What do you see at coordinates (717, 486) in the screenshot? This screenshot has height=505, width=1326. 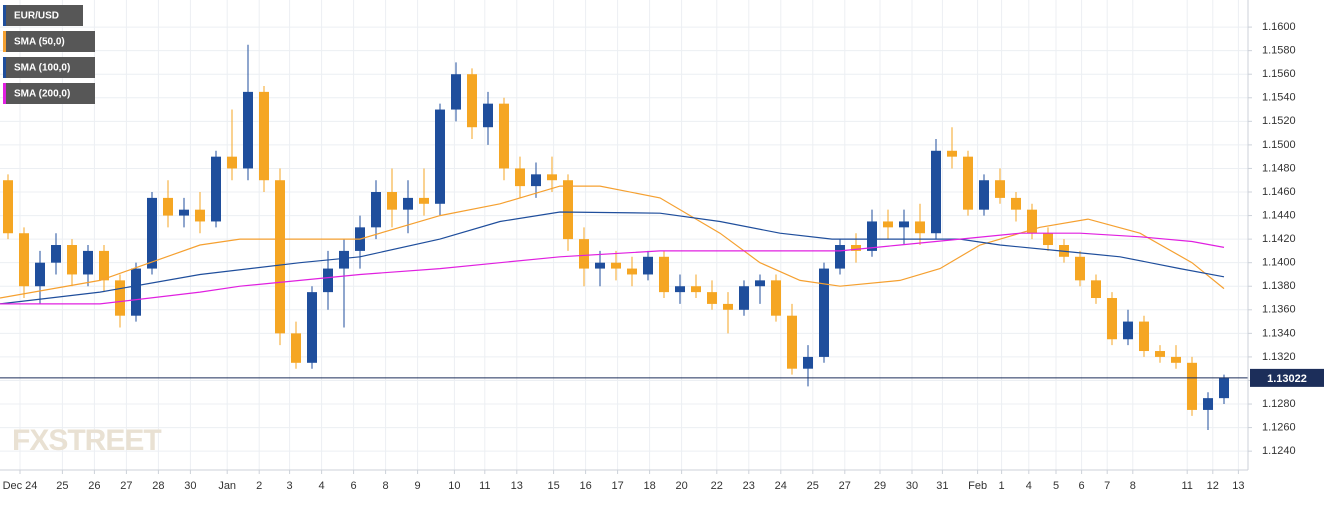 I see `x-tick-label: 22` at bounding box center [717, 486].